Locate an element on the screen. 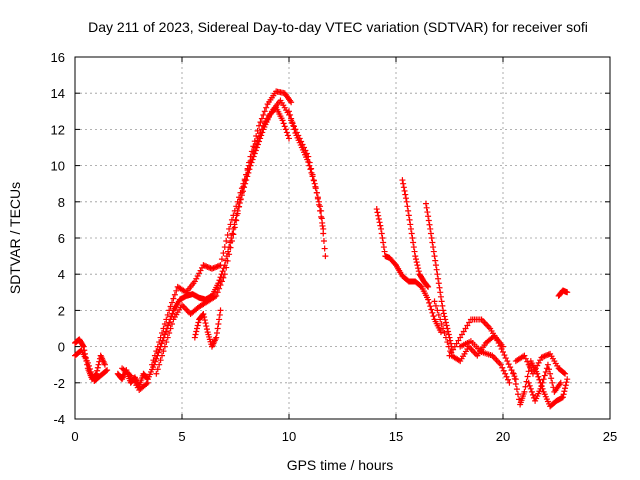 The width and height of the screenshot is (640, 480). y-tick-label: -2 is located at coordinates (59, 383).